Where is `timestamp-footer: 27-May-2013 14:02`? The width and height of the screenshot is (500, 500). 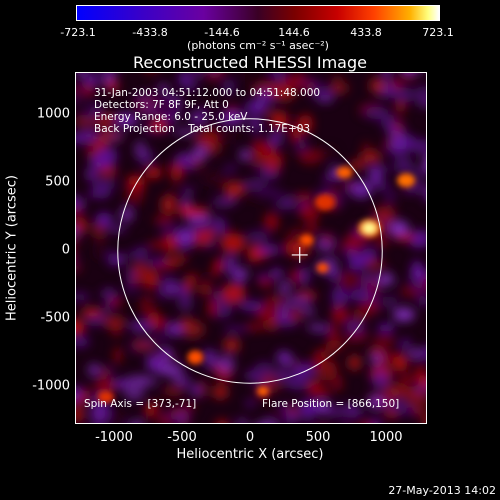
timestamp-footer: 27-May-2013 14:02 is located at coordinates (442, 490).